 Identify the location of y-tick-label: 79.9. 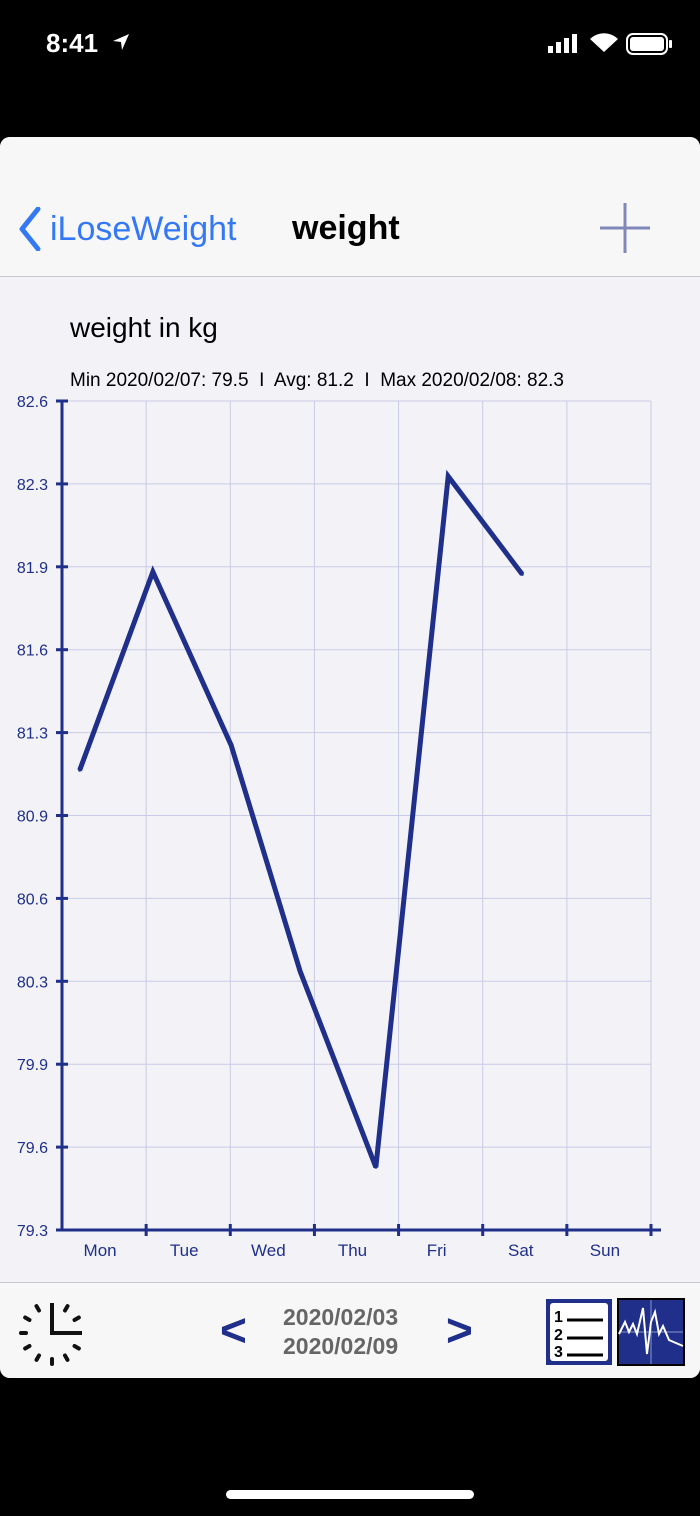
(32, 1065).